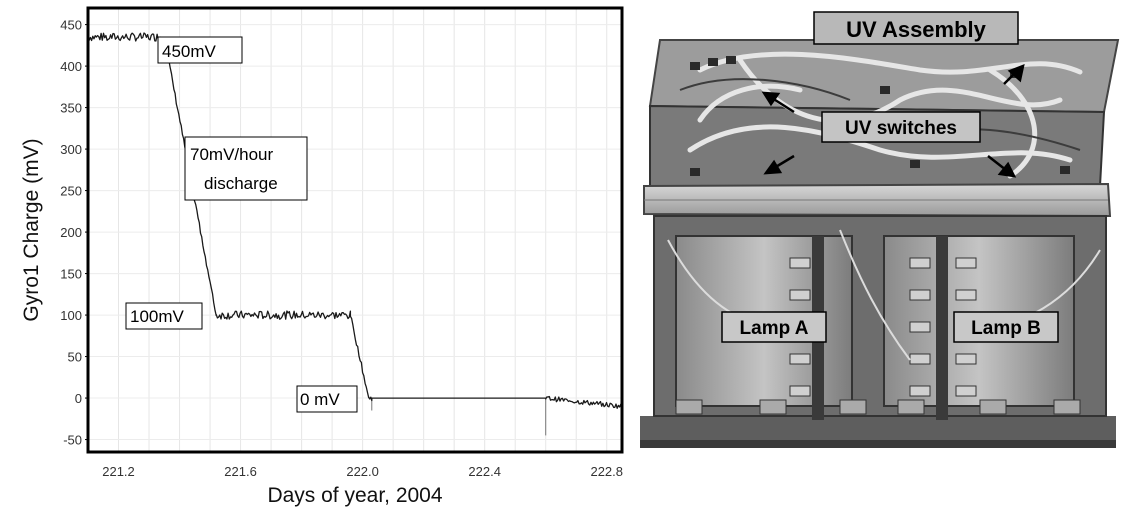  I want to click on uv-switches-label: UV switches, so click(901, 127).